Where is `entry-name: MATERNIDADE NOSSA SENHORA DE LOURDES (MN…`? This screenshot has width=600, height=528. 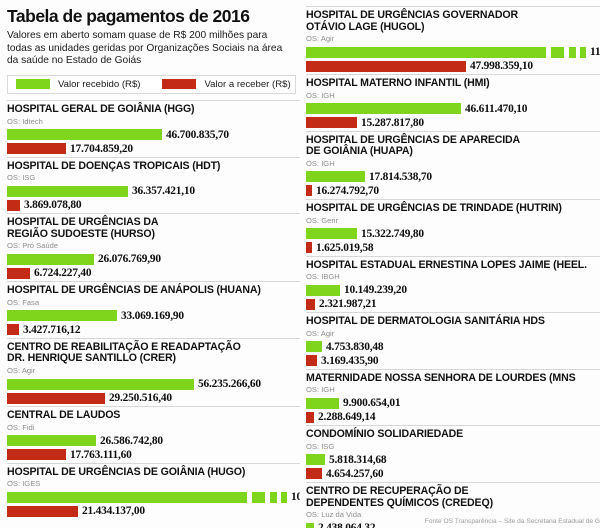 entry-name: MATERNIDADE NOSSA SENHORA DE LOURDES (MN… is located at coordinates (441, 377).